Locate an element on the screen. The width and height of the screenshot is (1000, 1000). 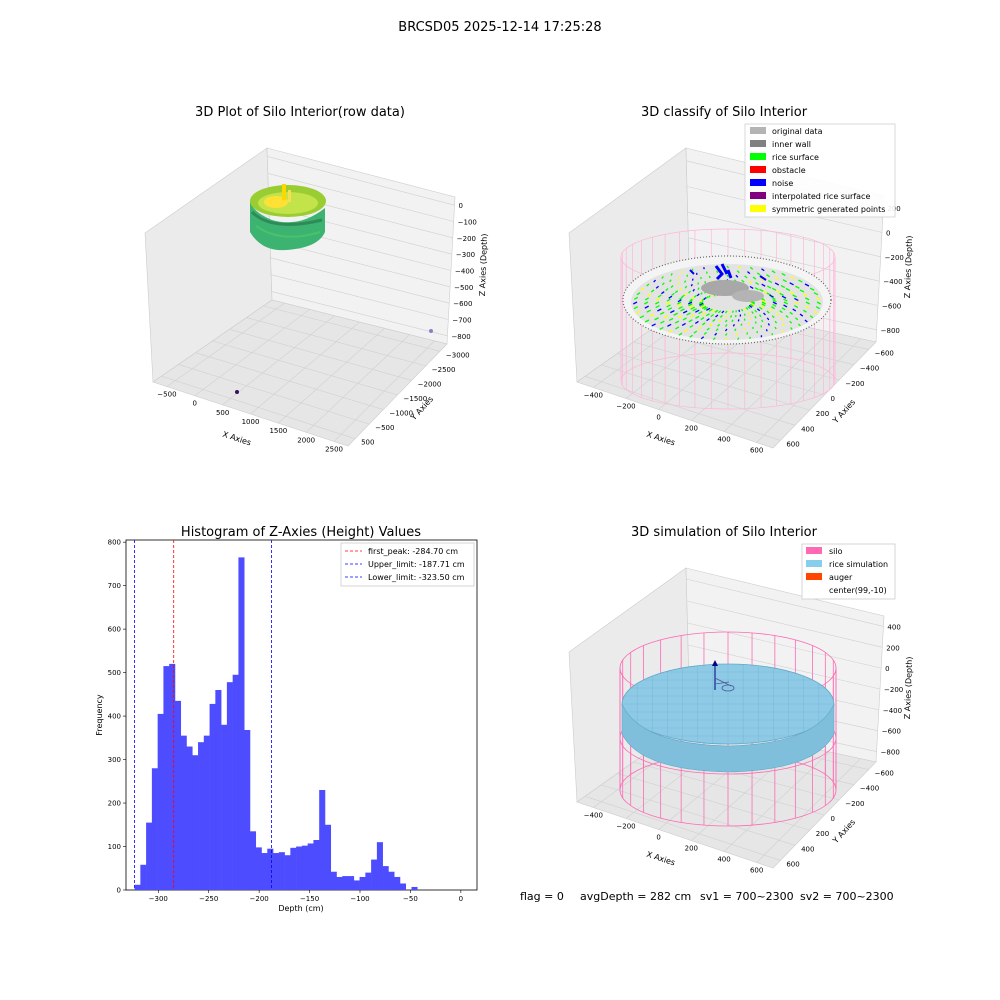
raw-z-tick-label: −300 is located at coordinates (465, 255).